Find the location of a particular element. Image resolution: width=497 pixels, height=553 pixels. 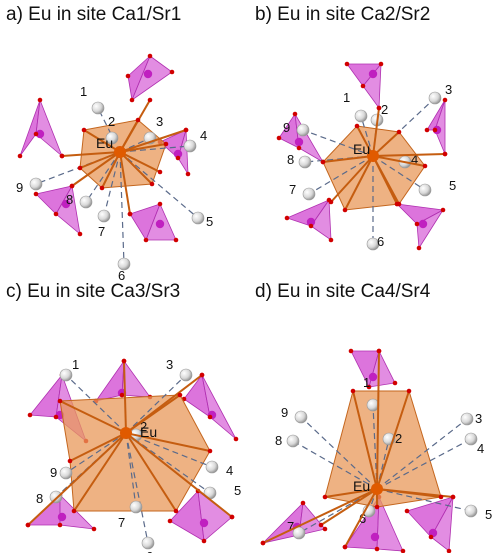

coordination-polyhedron is located at coordinates (374, 168).